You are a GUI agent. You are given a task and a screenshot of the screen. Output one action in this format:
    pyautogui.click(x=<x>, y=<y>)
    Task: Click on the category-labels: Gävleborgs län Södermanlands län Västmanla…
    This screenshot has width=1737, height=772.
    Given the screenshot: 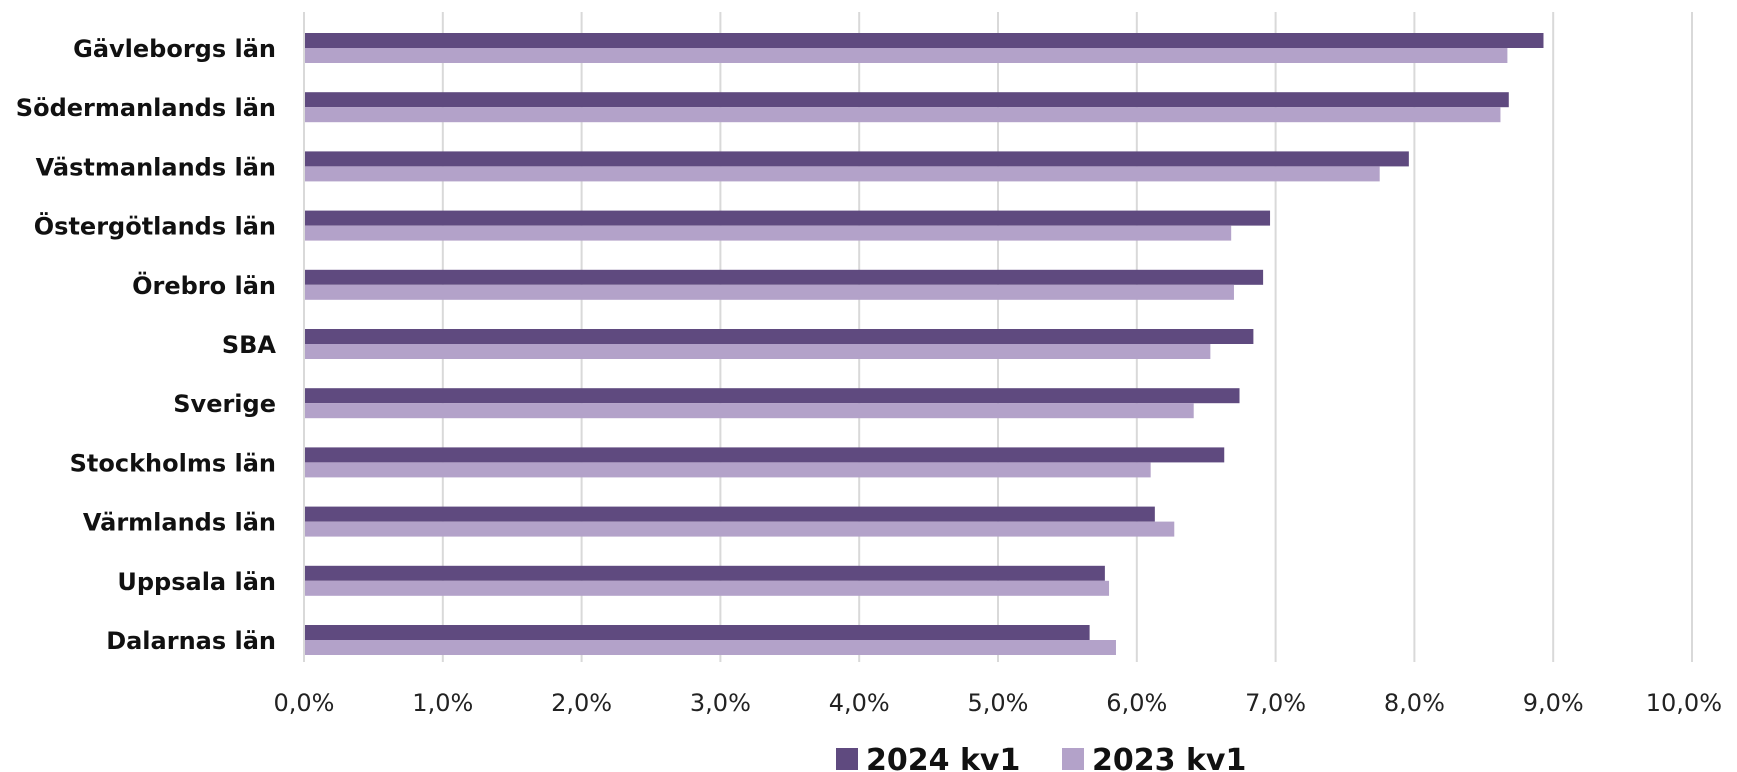 What is the action you would take?
    pyautogui.click(x=146, y=345)
    